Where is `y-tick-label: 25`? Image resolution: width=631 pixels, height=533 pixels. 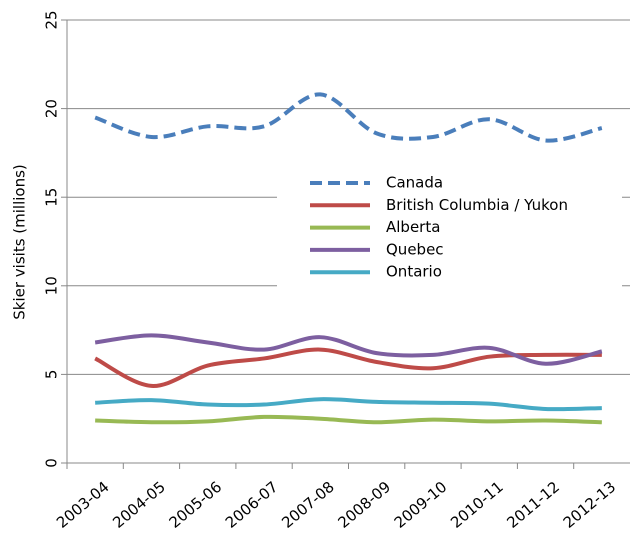 y-tick-label: 25 is located at coordinates (52, 19).